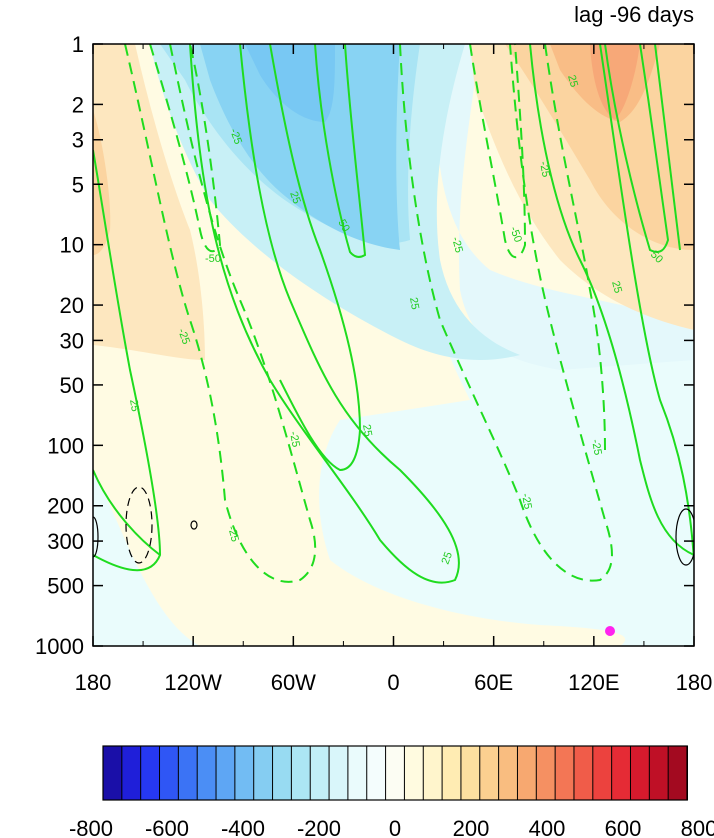 The height and width of the screenshot is (838, 714). I want to click on shade-blue-deep, so click(290, 83).